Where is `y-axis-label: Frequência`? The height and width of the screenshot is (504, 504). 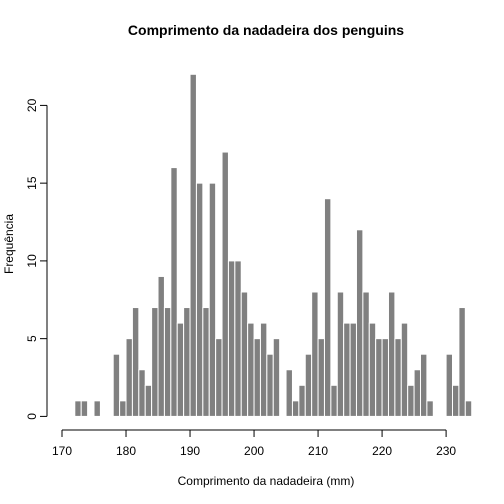 y-axis-label: Frequência is located at coordinates (9, 244).